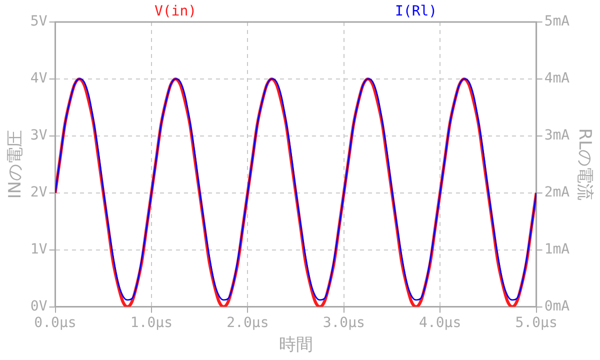  Describe the element at coordinates (39, 136) in the screenshot. I see `y-tick-label: 3V` at that location.